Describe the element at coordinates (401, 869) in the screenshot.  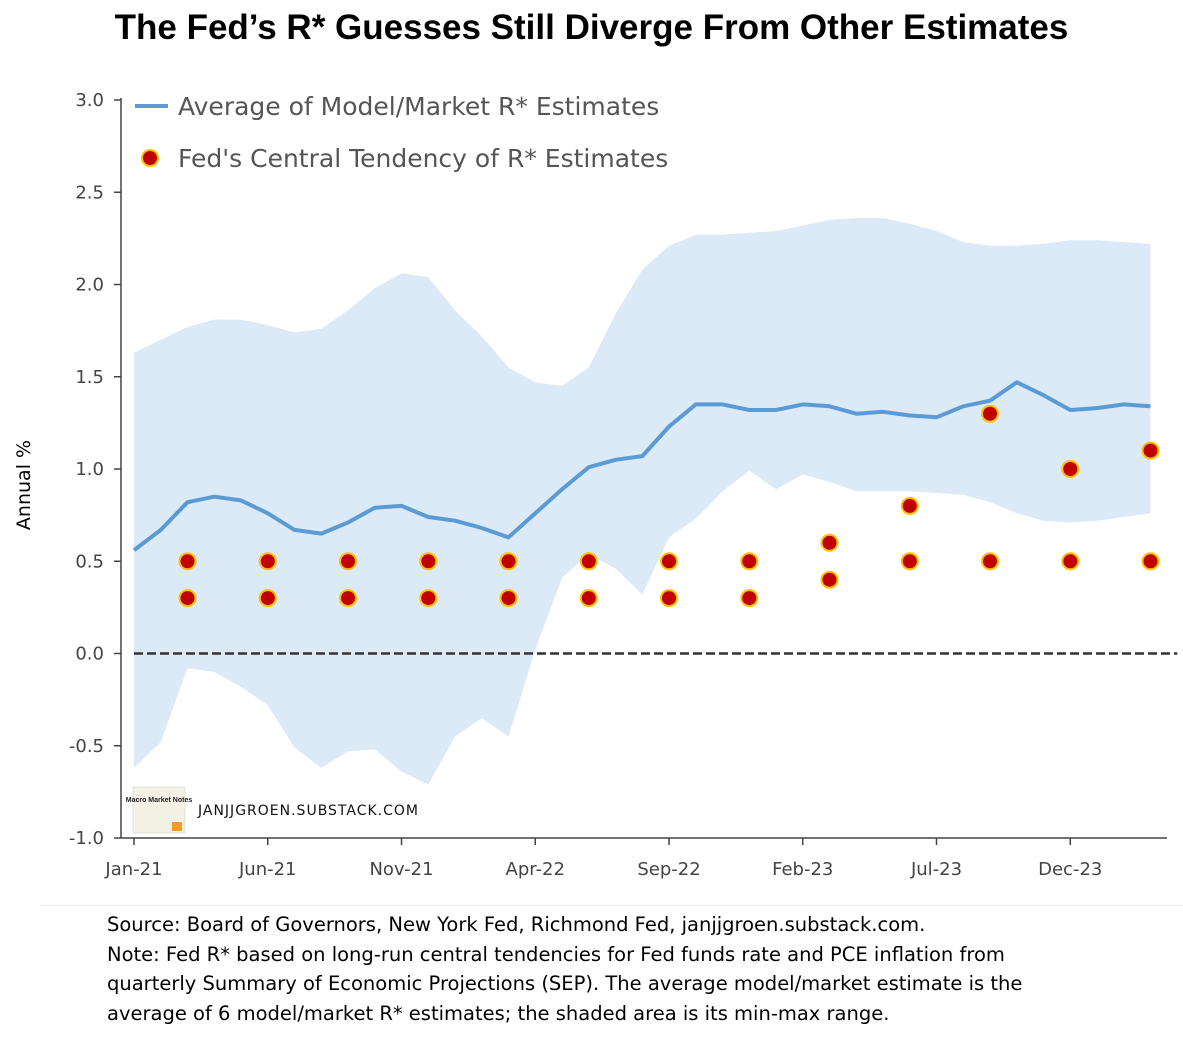
I see `x-tick-label: Nov-21` at that location.